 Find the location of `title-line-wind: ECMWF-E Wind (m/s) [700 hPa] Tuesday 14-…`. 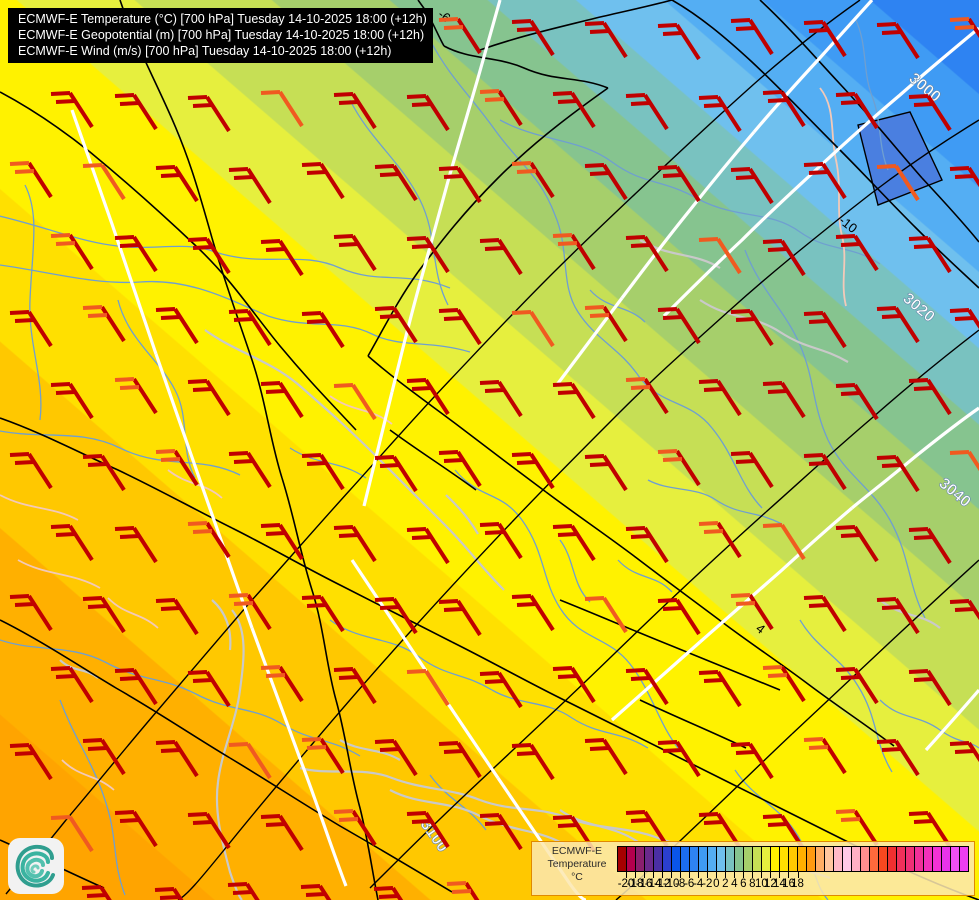

title-line-wind: ECMWF-E Wind (m/s) [700 hPa] Tuesday 14-… is located at coordinates (205, 51).